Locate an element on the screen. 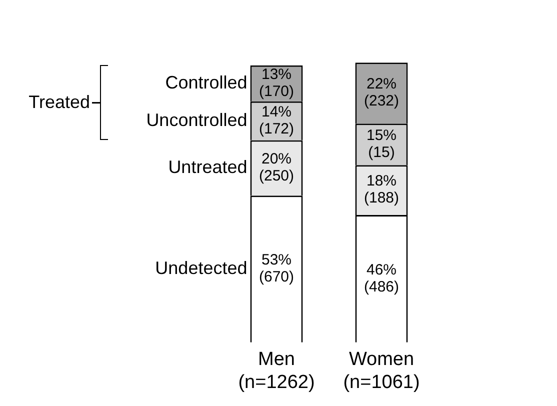 This screenshot has height=406, width=557. x-tick-label: Women (n=1061) is located at coordinates (381, 371).